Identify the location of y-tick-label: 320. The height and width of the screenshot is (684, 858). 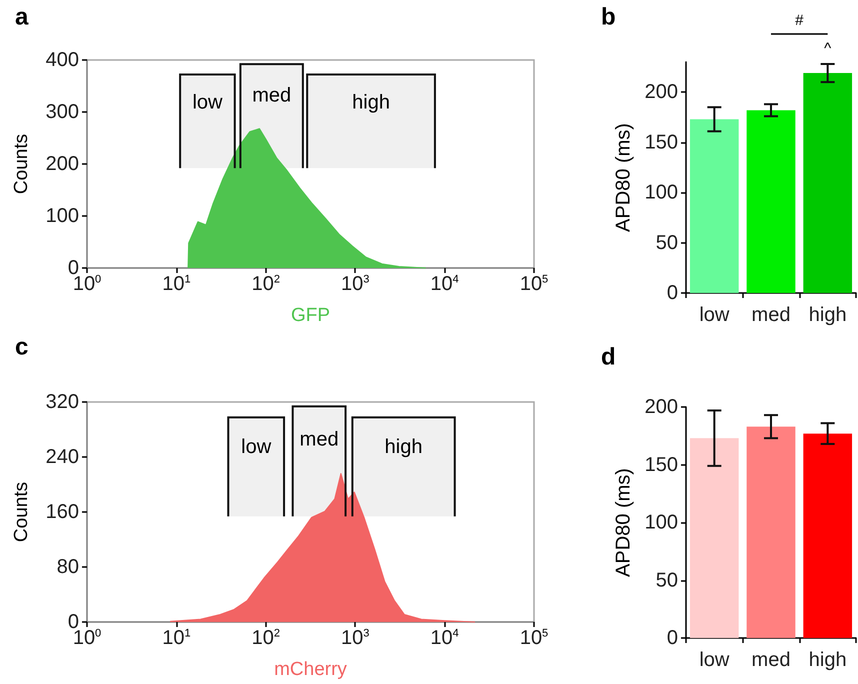
(62, 402).